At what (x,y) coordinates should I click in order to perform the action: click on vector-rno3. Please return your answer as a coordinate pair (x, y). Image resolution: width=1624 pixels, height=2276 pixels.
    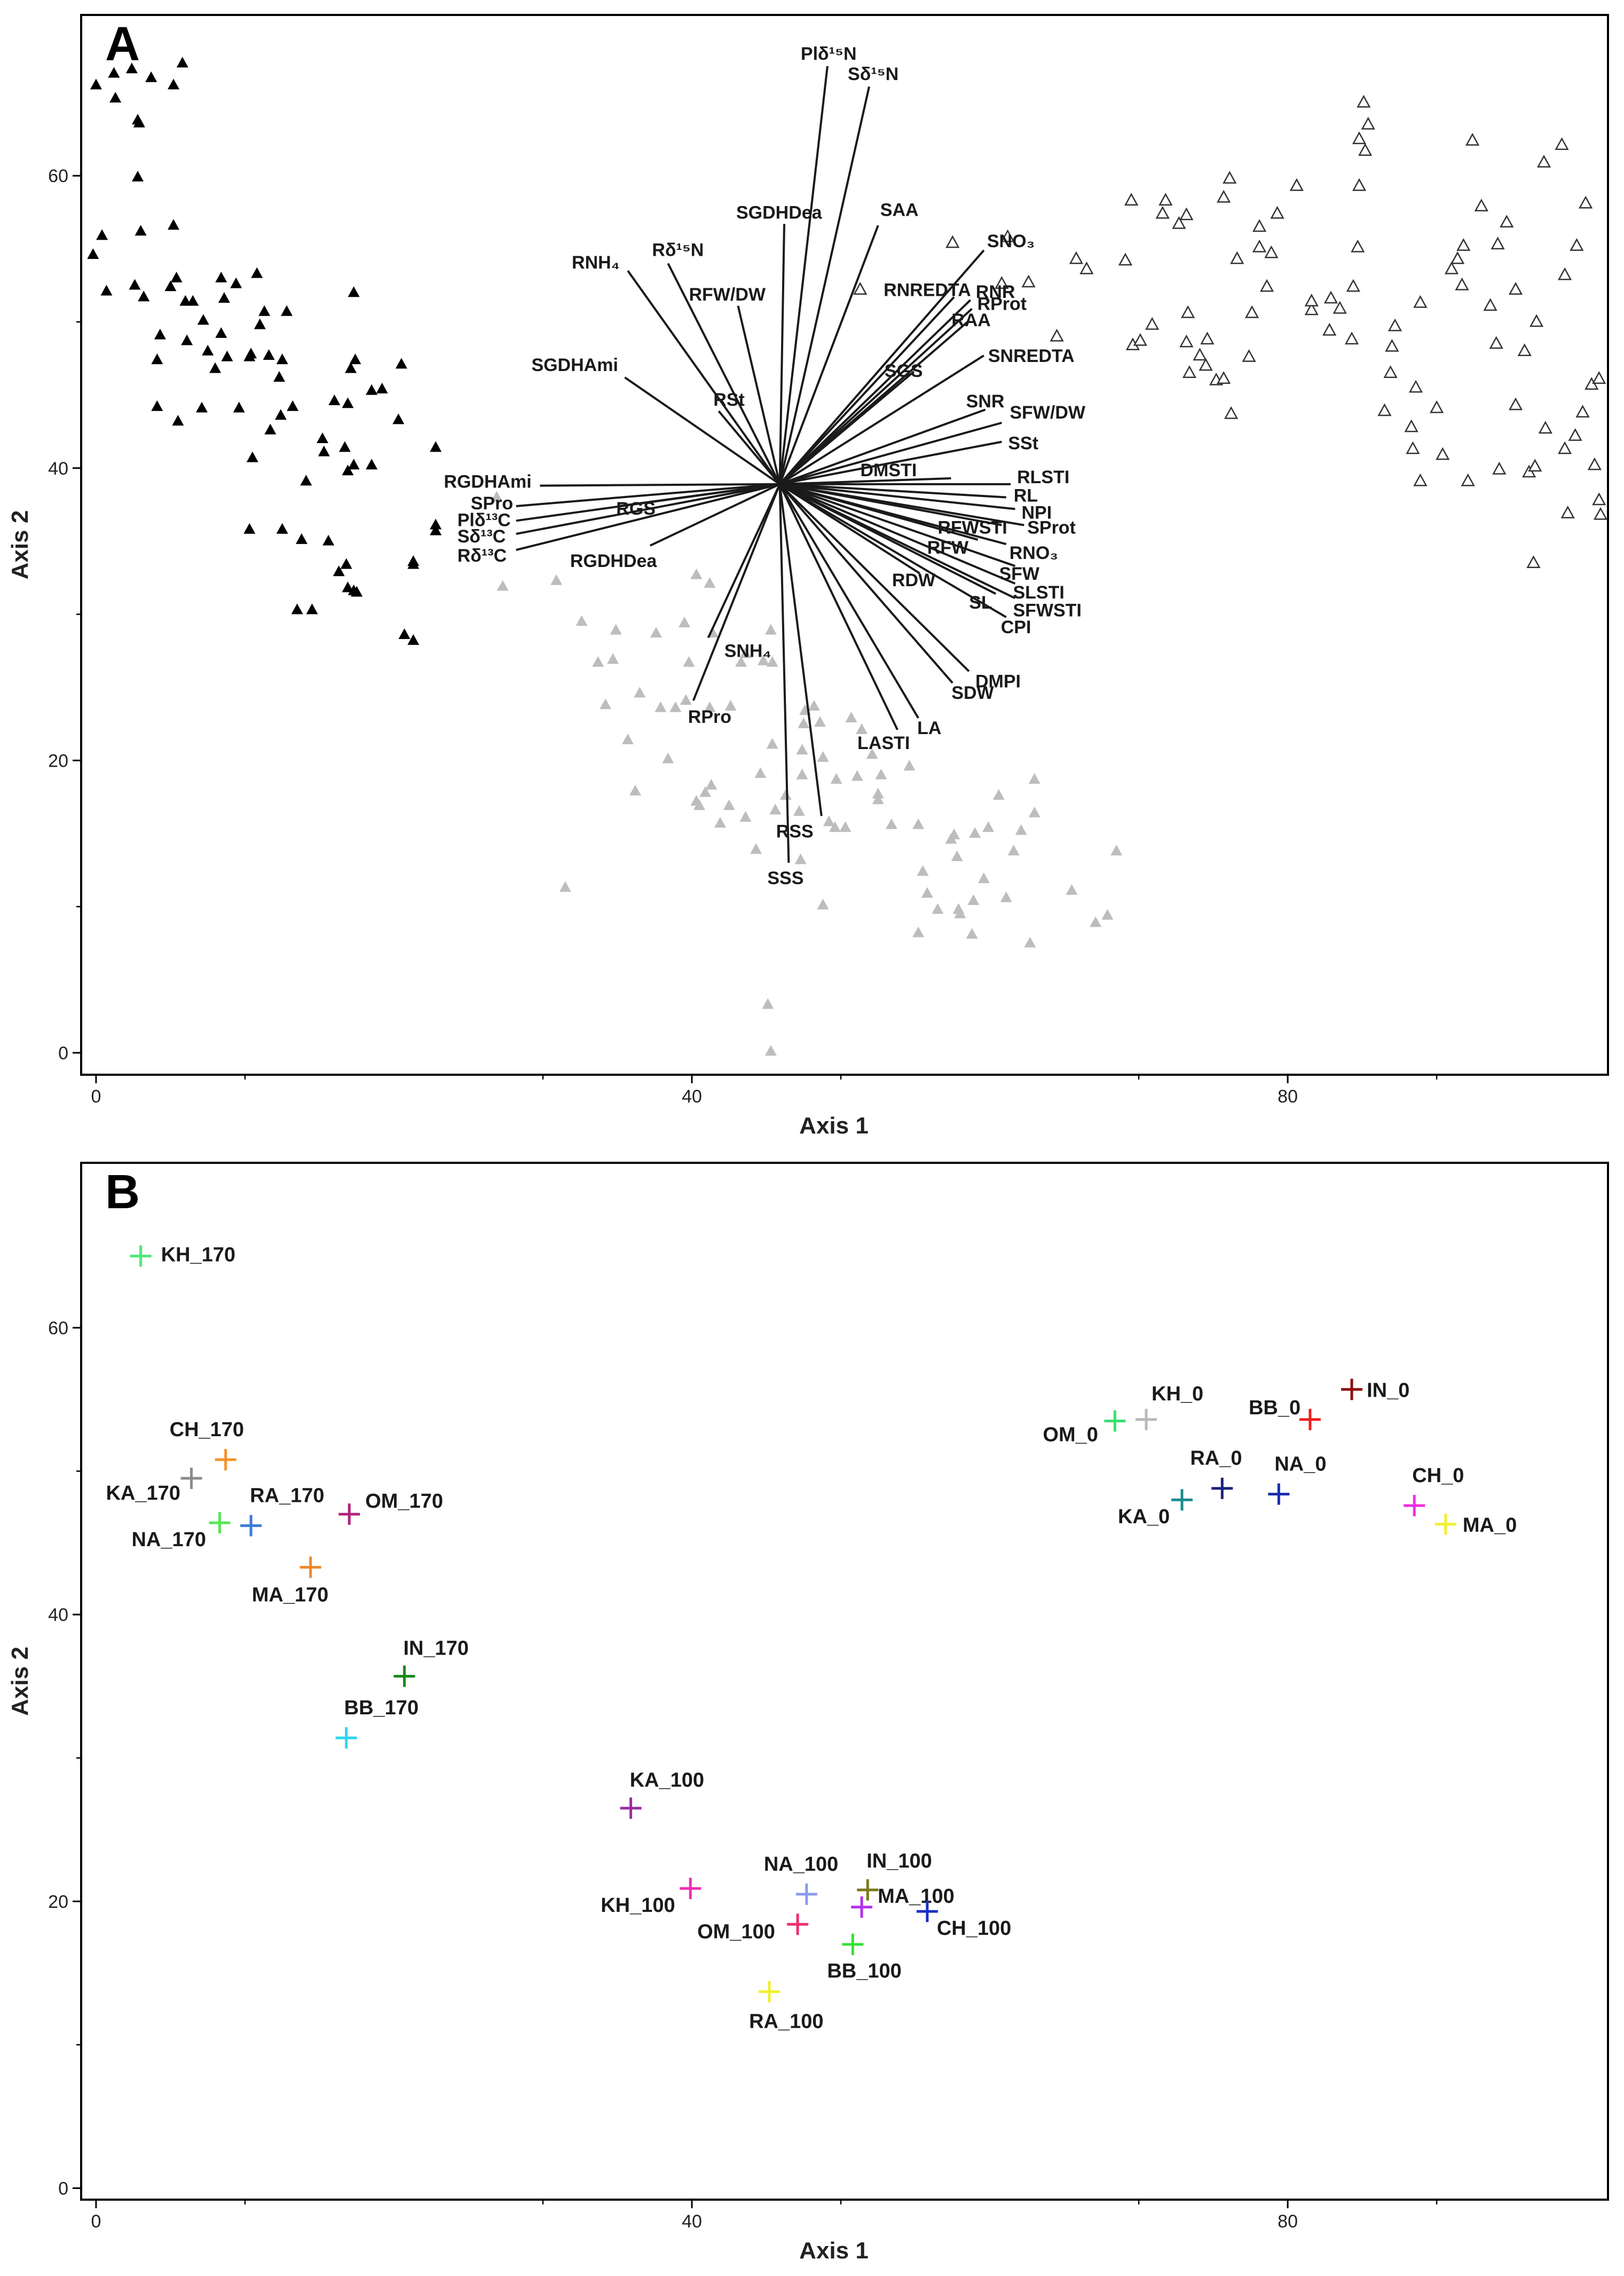
    Looking at the image, I should click on (893, 514).